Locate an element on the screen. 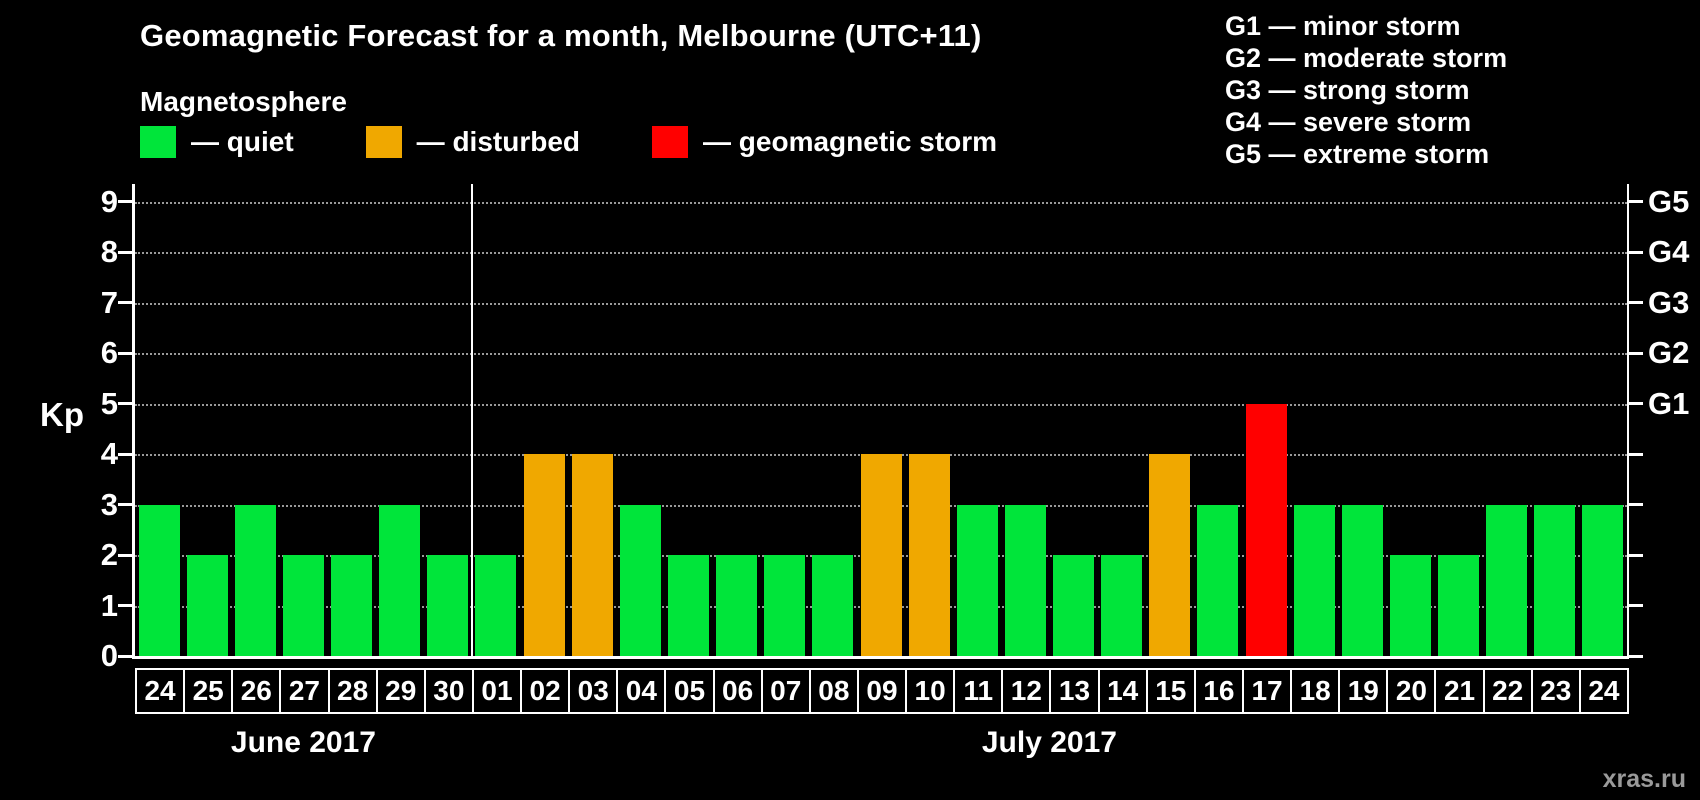 This screenshot has width=1700, height=800. month-label: July 2017 is located at coordinates (1049, 742).